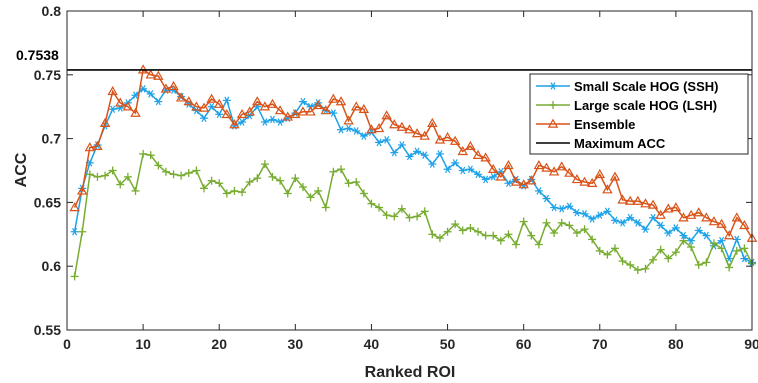 The width and height of the screenshot is (758, 383). I want to click on legend-box, so click(639, 114).